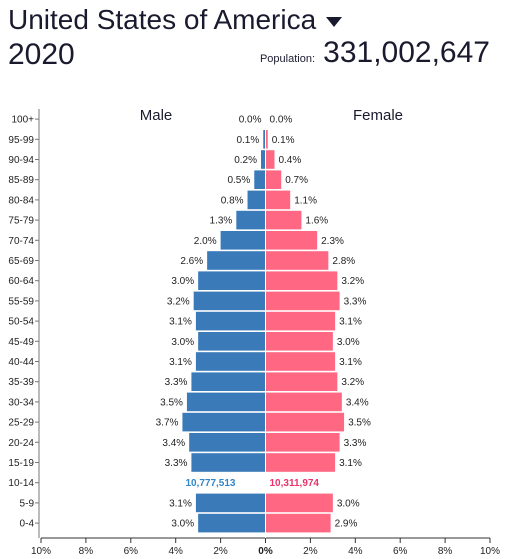 This screenshot has width=508, height=559. What do you see at coordinates (21, 443) in the screenshot?
I see `age-group-label: 20-24` at bounding box center [21, 443].